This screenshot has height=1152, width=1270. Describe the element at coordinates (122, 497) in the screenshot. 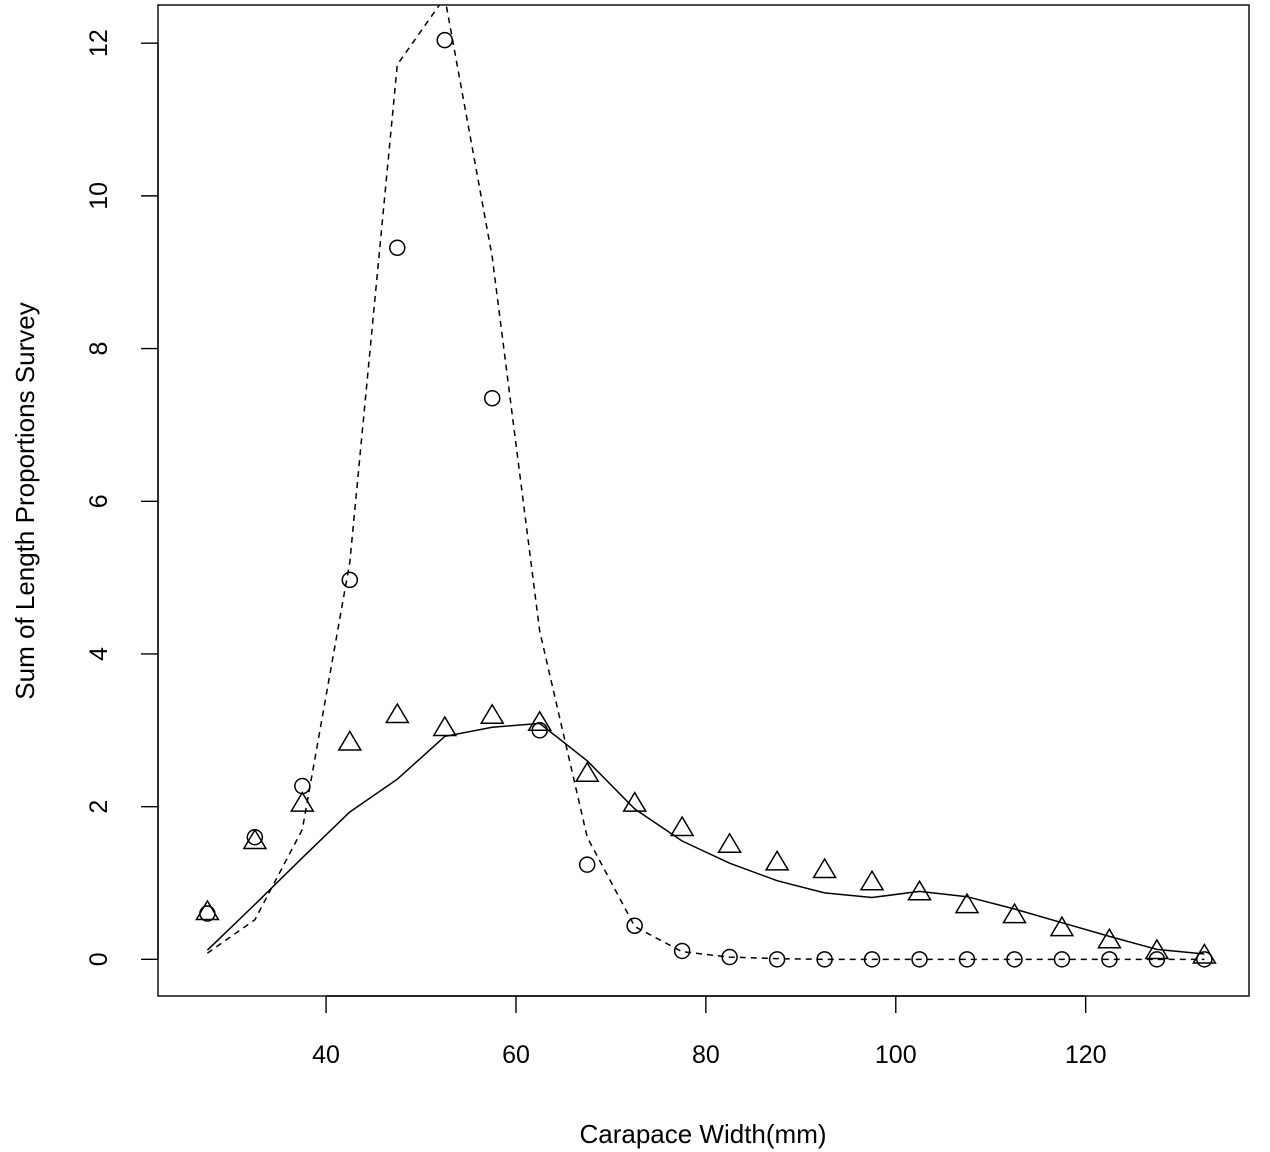

I see `y-axis: 0 2 4 6 8 10 12` at that location.